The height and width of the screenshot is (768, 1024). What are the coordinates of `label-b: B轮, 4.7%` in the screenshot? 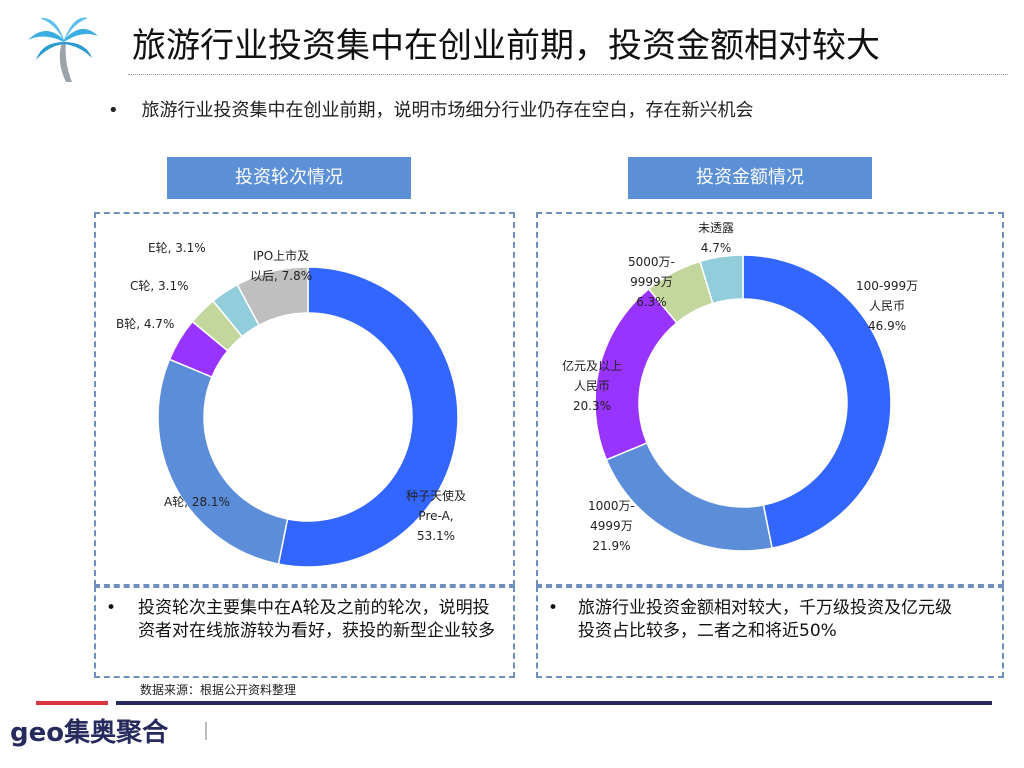 It's located at (145, 324).